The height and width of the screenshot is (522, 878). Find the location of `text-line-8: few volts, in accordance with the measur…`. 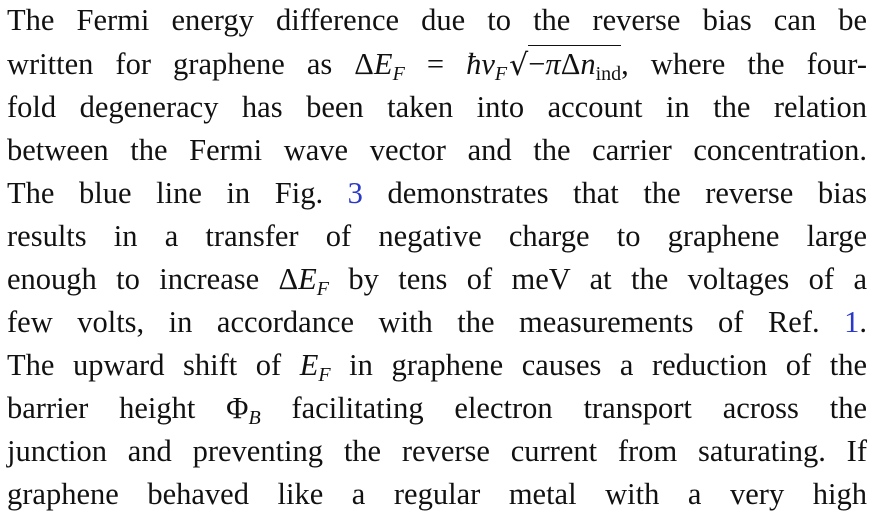

text-line-8: few volts, in accordance with the measur… is located at coordinates (437, 322).